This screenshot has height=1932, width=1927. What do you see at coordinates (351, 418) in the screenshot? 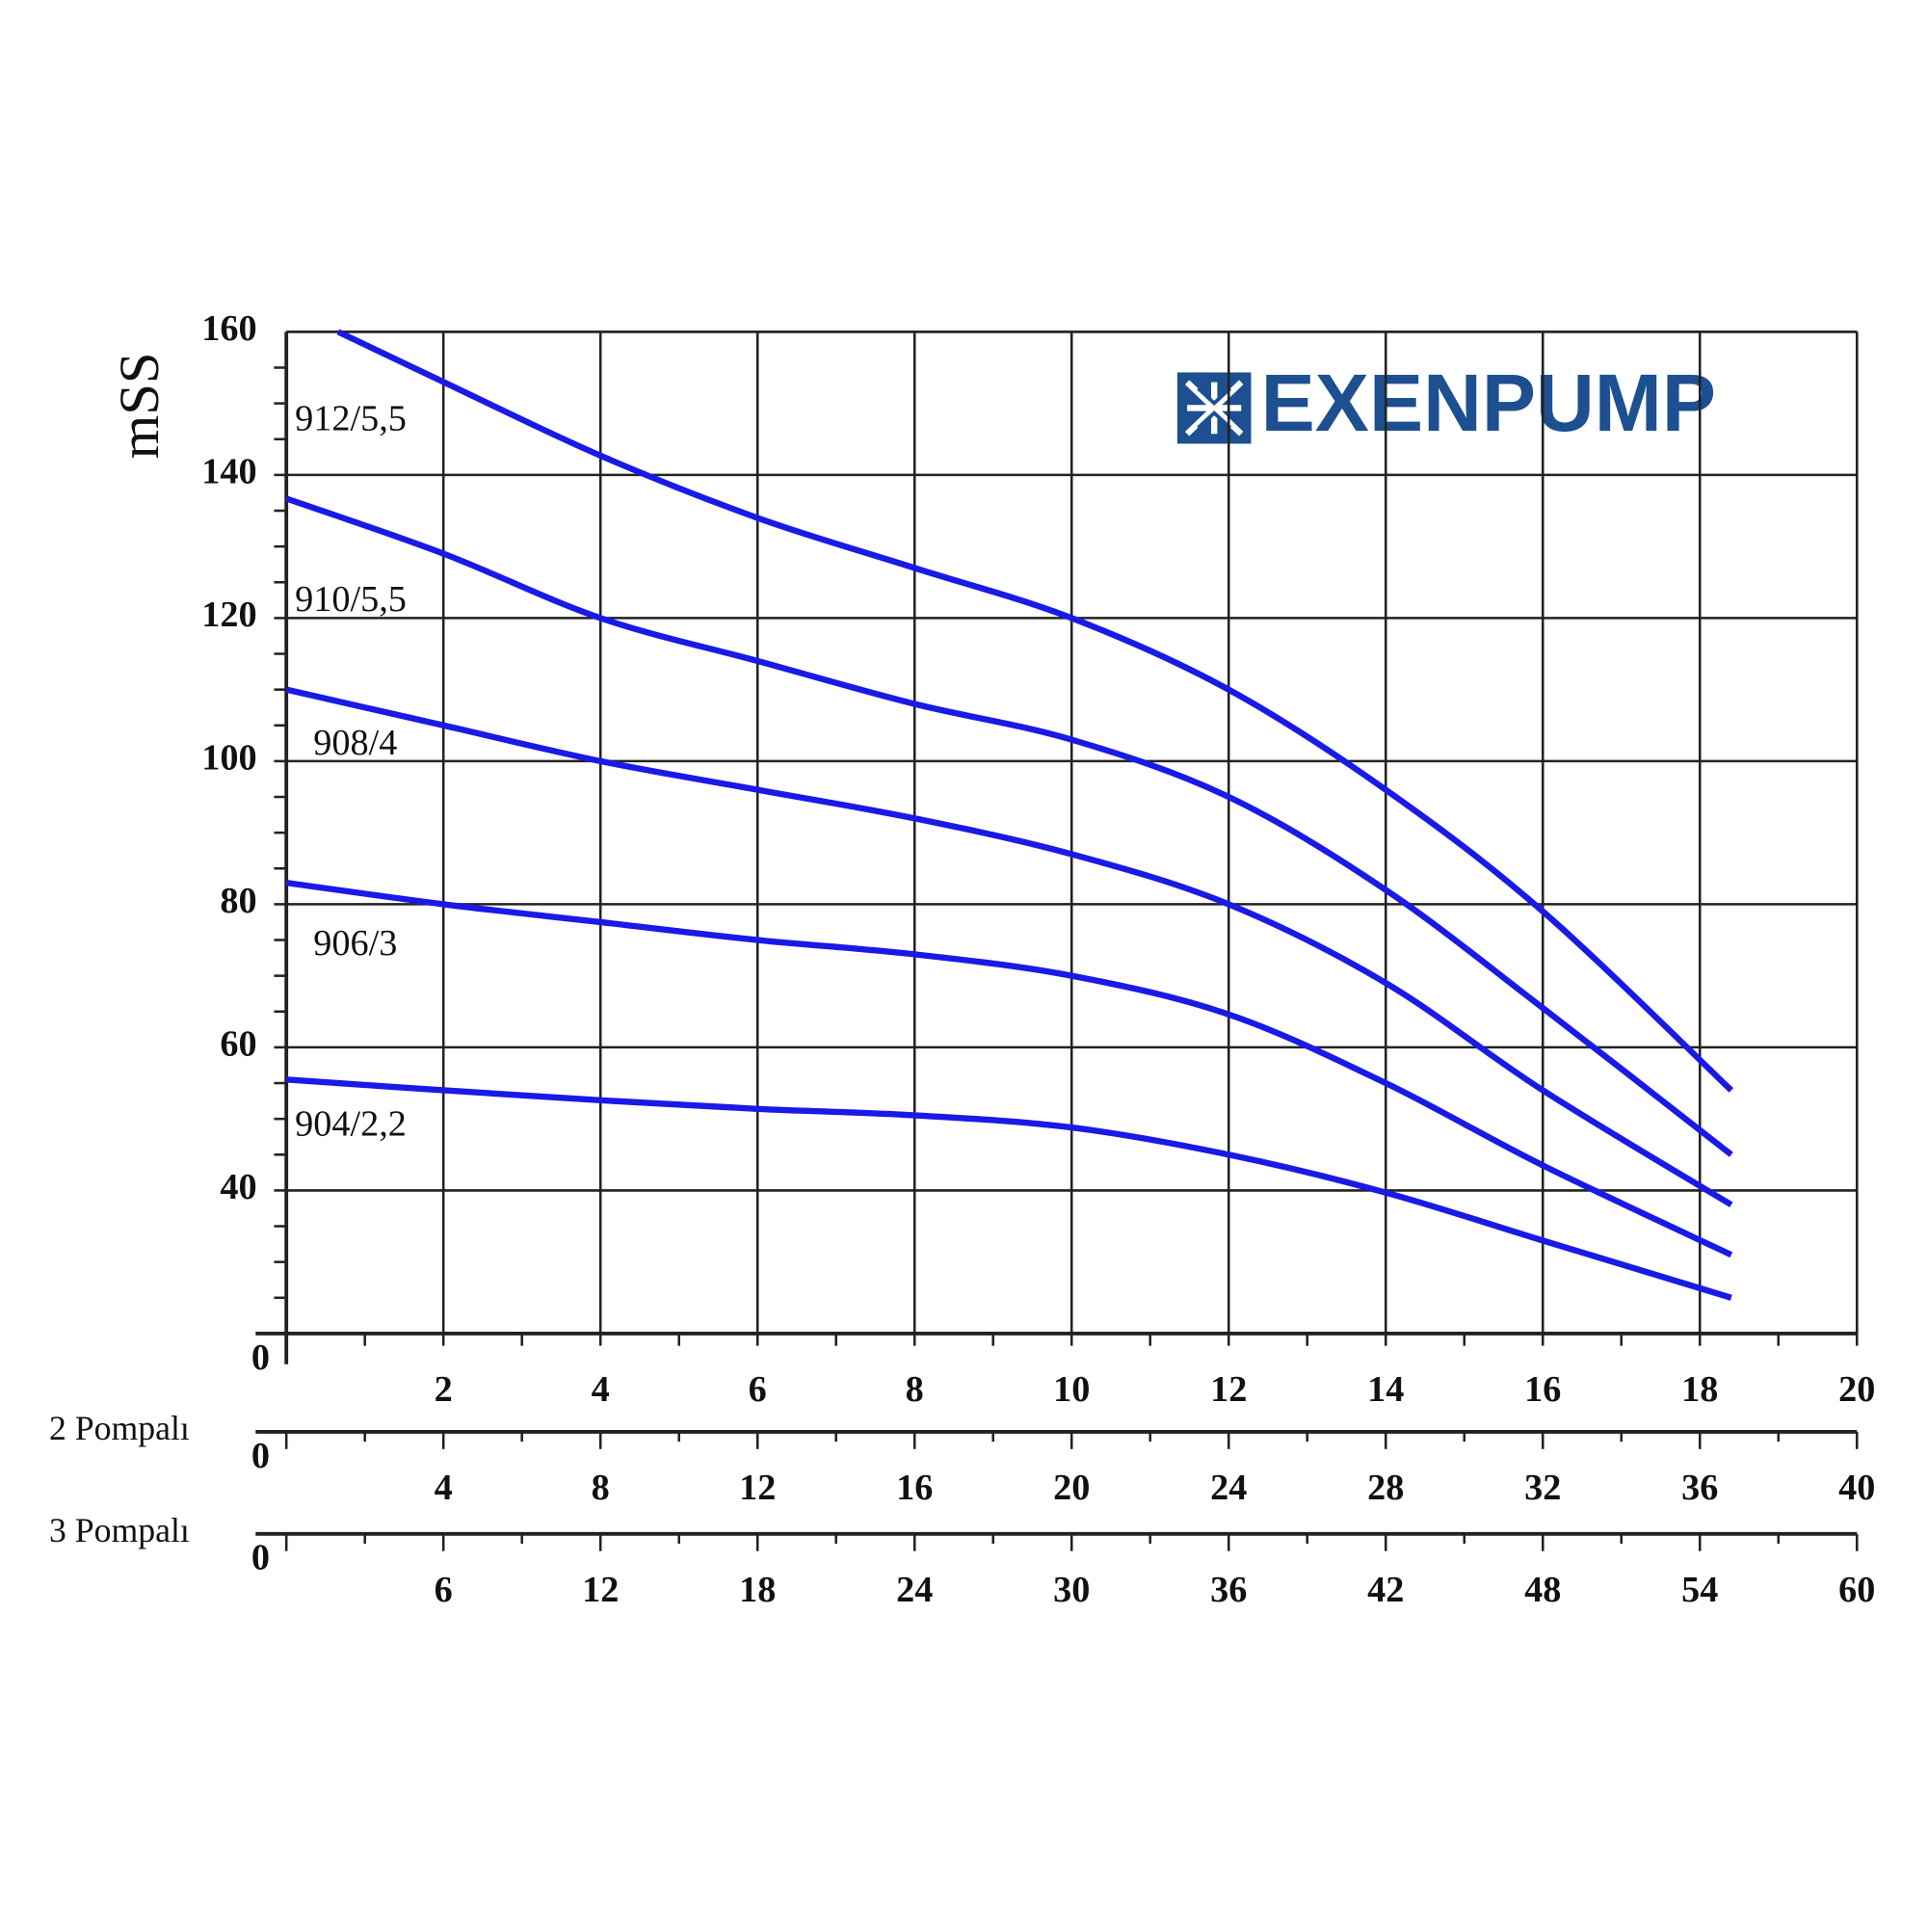
I see `curve-label: 912/5,5` at bounding box center [351, 418].